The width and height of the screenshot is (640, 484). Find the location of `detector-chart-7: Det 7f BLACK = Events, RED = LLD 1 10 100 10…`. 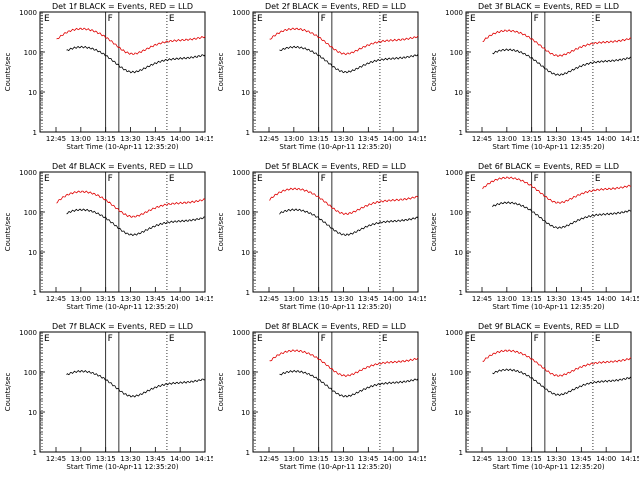

detector-chart-7: Det 7f BLACK = Events, RED = LLD 1 10 100 10… is located at coordinates (109, 396).